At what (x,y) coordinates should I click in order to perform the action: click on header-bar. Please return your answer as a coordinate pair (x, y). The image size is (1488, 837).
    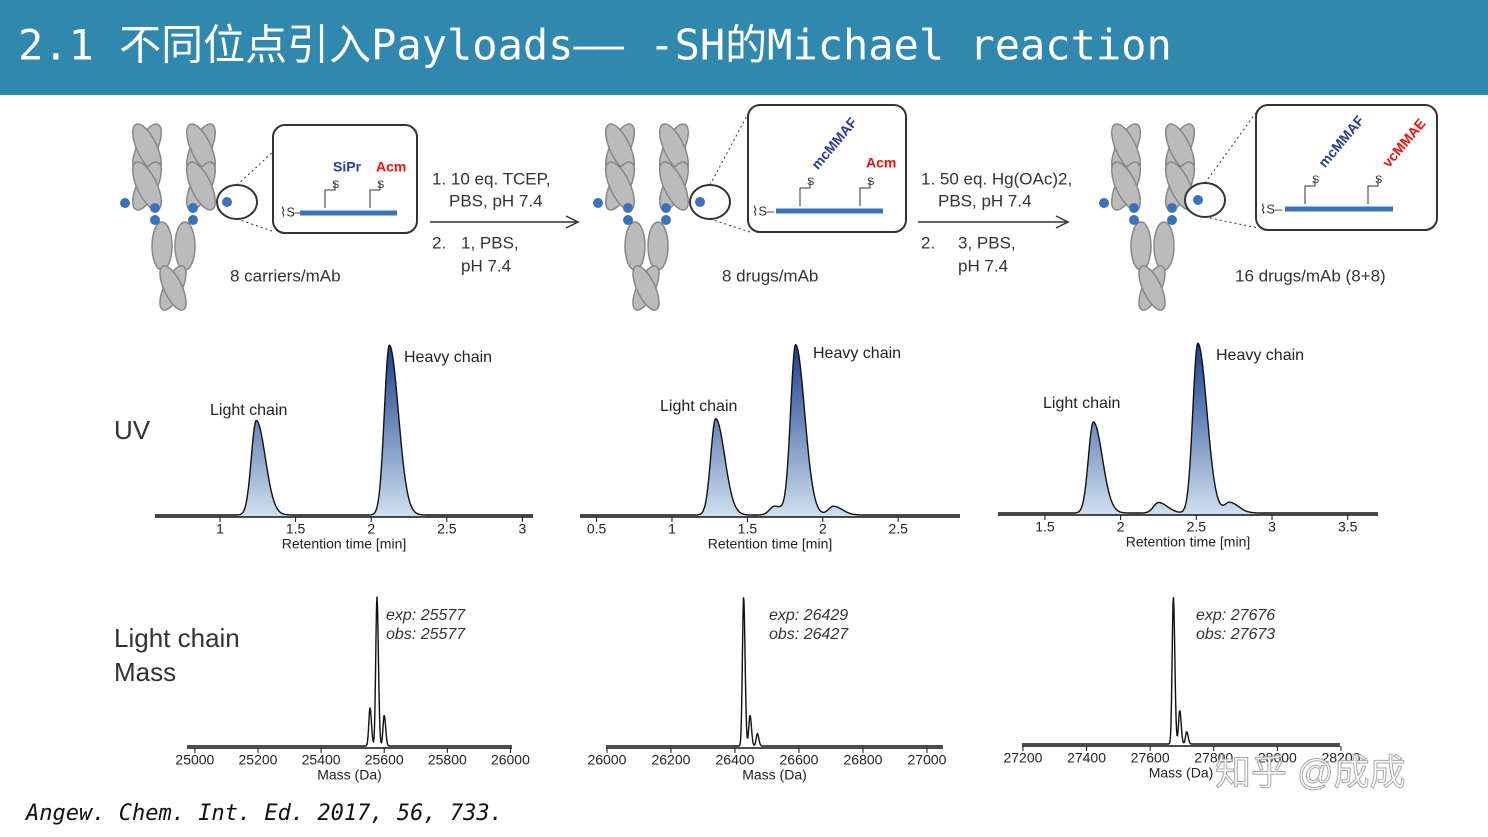
    Looking at the image, I should click on (744, 47).